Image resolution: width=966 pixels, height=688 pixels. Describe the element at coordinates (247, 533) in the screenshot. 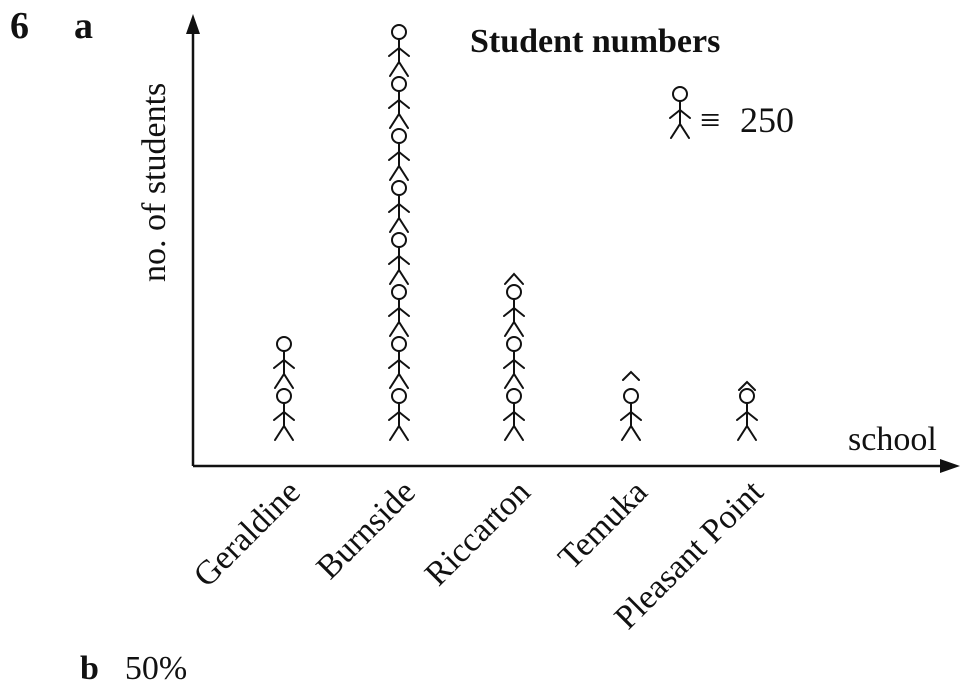

I see `category-label: Geraldine` at that location.